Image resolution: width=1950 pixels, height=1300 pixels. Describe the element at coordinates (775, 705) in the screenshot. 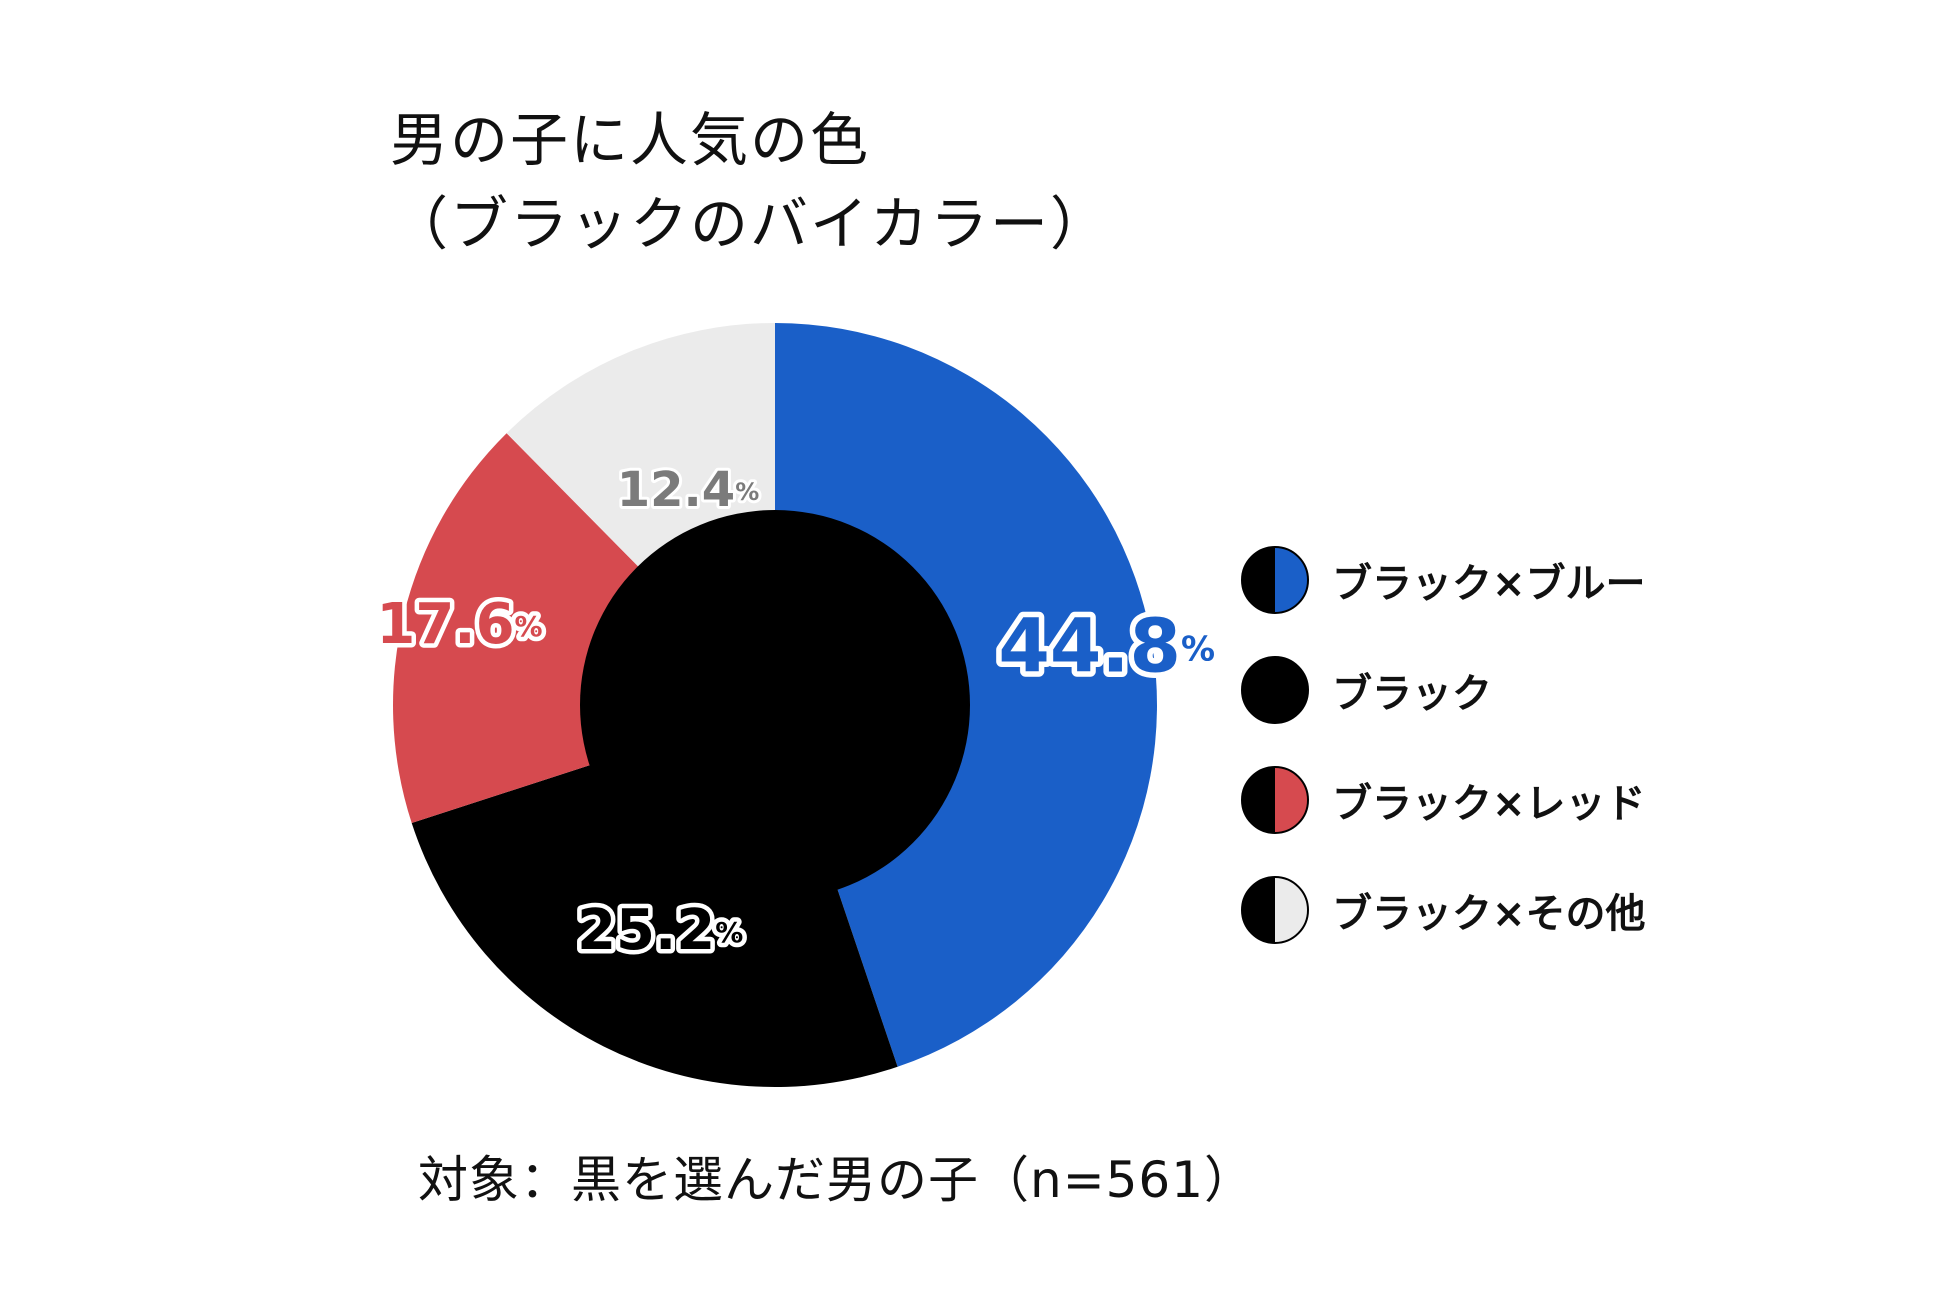

I see `pie-center-hub` at that location.